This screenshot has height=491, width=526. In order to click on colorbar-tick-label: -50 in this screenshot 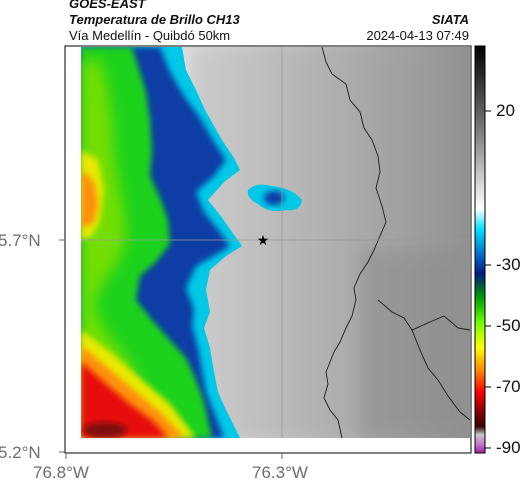, I will do `click(508, 325)`.